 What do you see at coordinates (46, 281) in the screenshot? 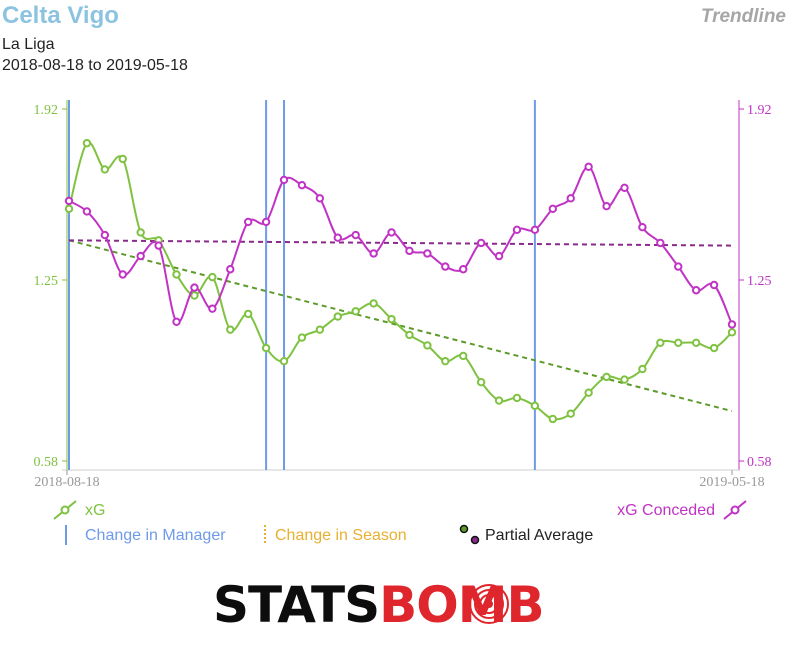
I see `left-tick-label-mid: 1.25` at bounding box center [46, 281].